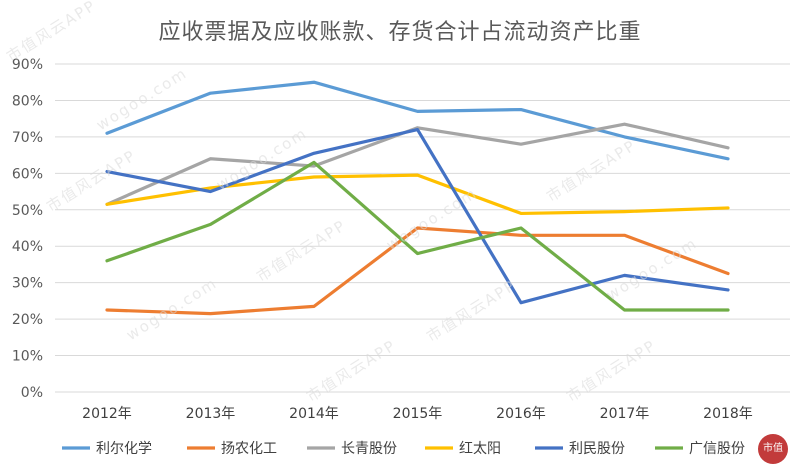 This screenshot has height=476, width=800. What do you see at coordinates (27, 247) in the screenshot?
I see `y-tick-label: 40%` at bounding box center [27, 247].